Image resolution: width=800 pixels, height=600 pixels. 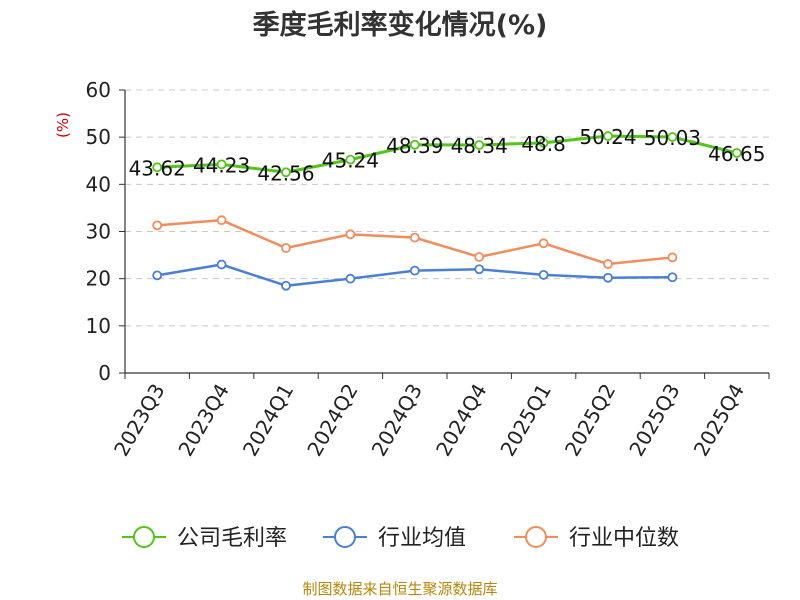 What do you see at coordinates (63, 125) in the screenshot?
I see `y-axis-label: (%)` at bounding box center [63, 125].